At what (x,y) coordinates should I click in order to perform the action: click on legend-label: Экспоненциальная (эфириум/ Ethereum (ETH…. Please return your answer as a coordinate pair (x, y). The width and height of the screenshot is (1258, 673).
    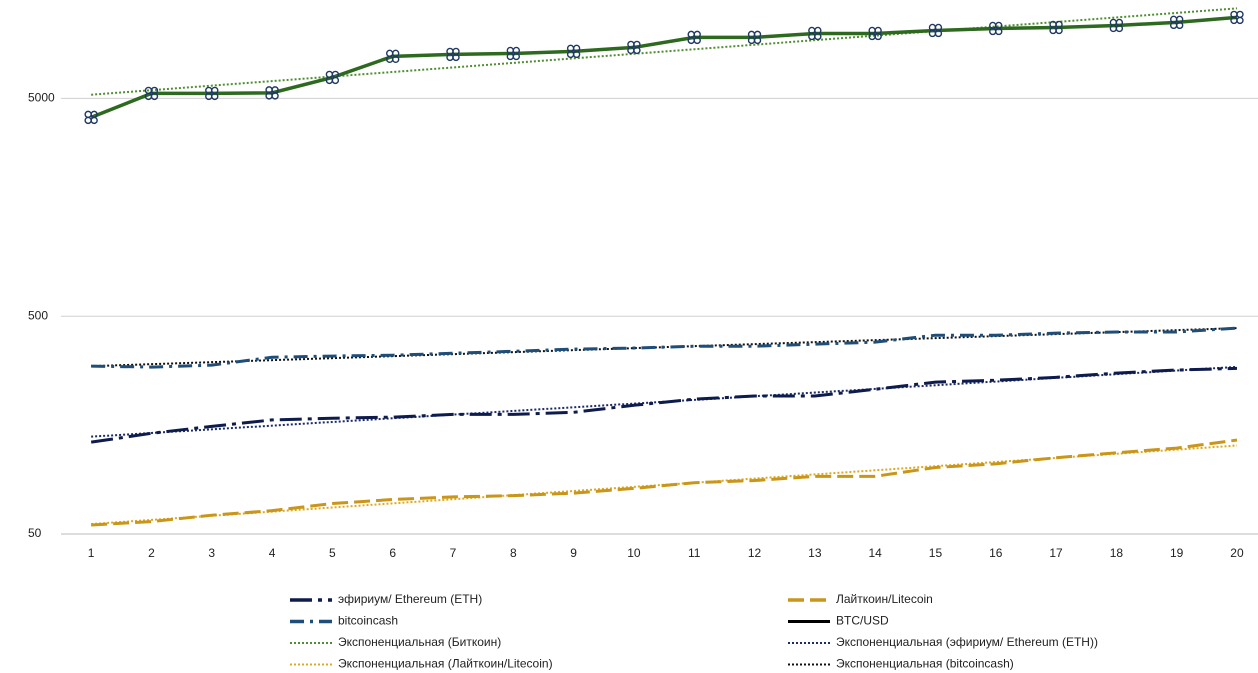
    Looking at the image, I should click on (967, 642).